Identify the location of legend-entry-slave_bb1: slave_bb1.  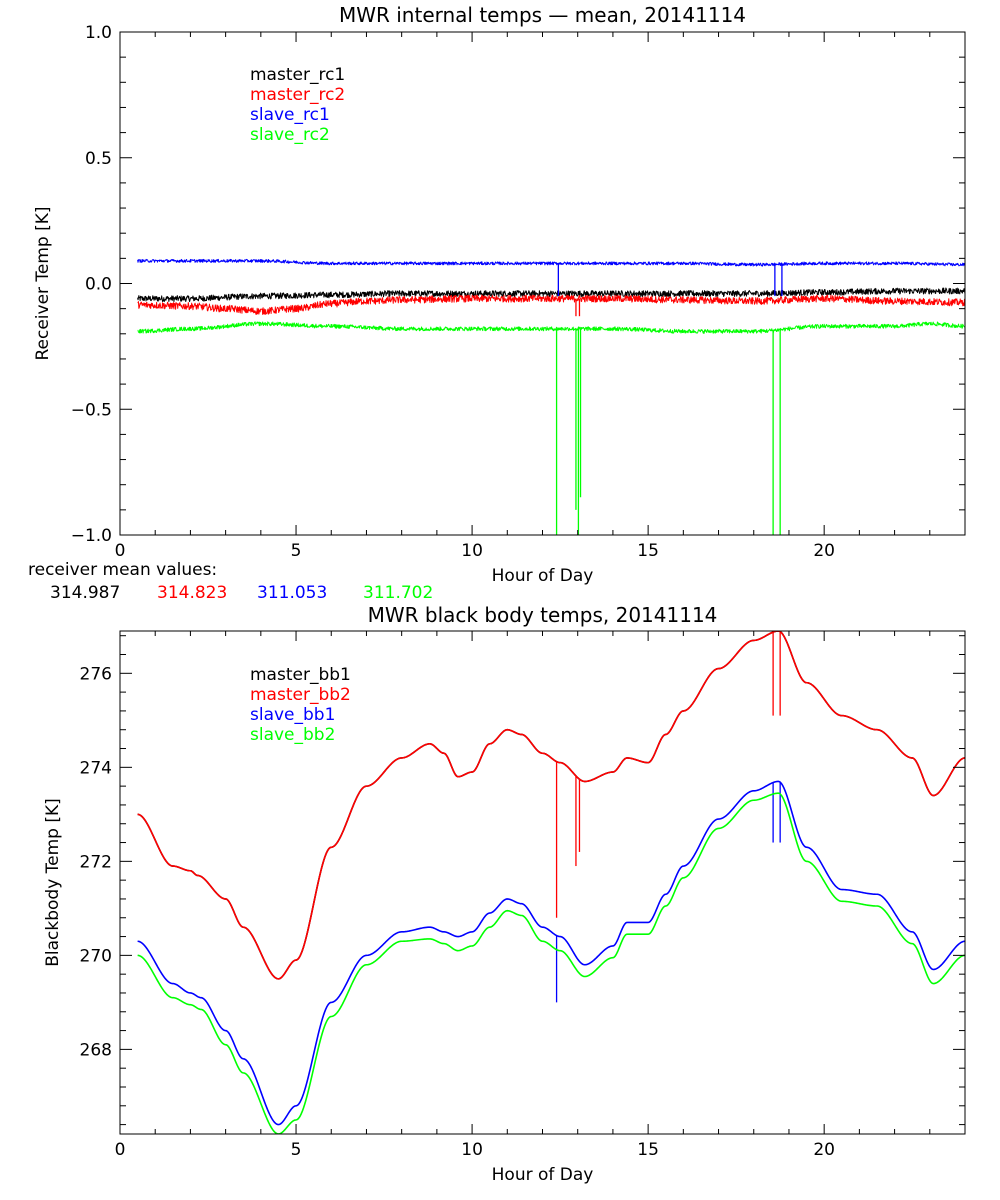
(292, 715).